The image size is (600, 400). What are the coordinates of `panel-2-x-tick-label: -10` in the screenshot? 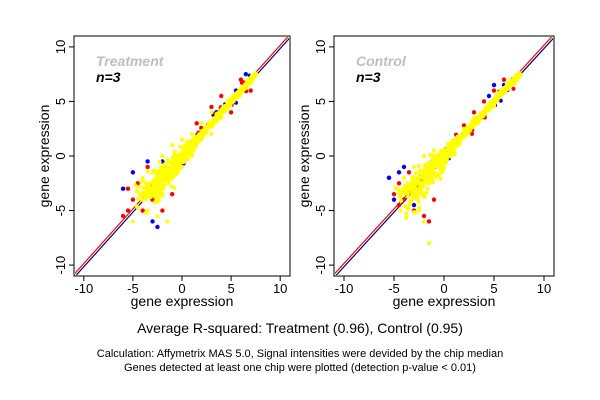 It's located at (344, 288).